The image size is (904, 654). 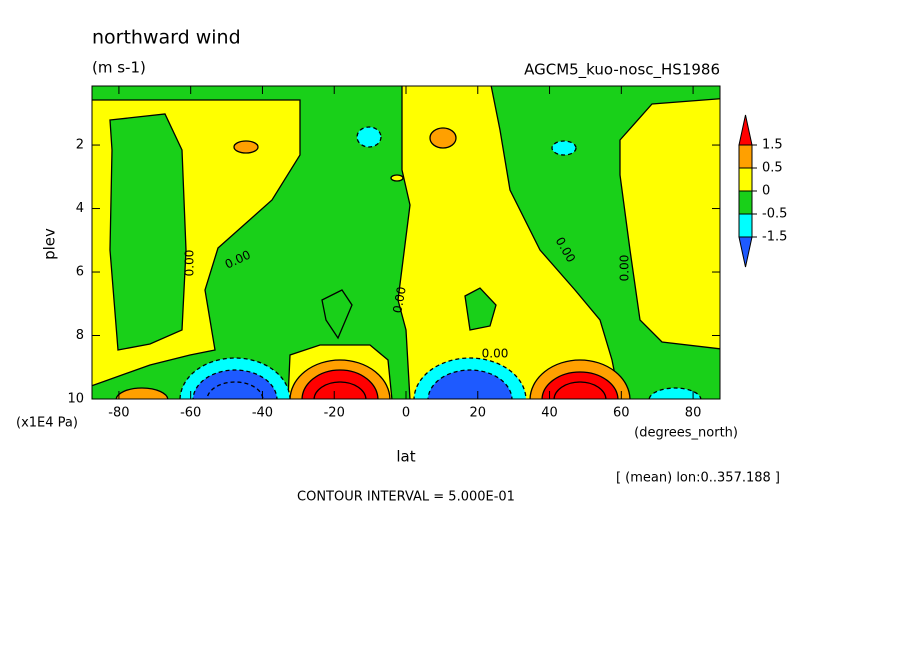 I want to click on x-tick-label: -60, so click(x=190, y=413).